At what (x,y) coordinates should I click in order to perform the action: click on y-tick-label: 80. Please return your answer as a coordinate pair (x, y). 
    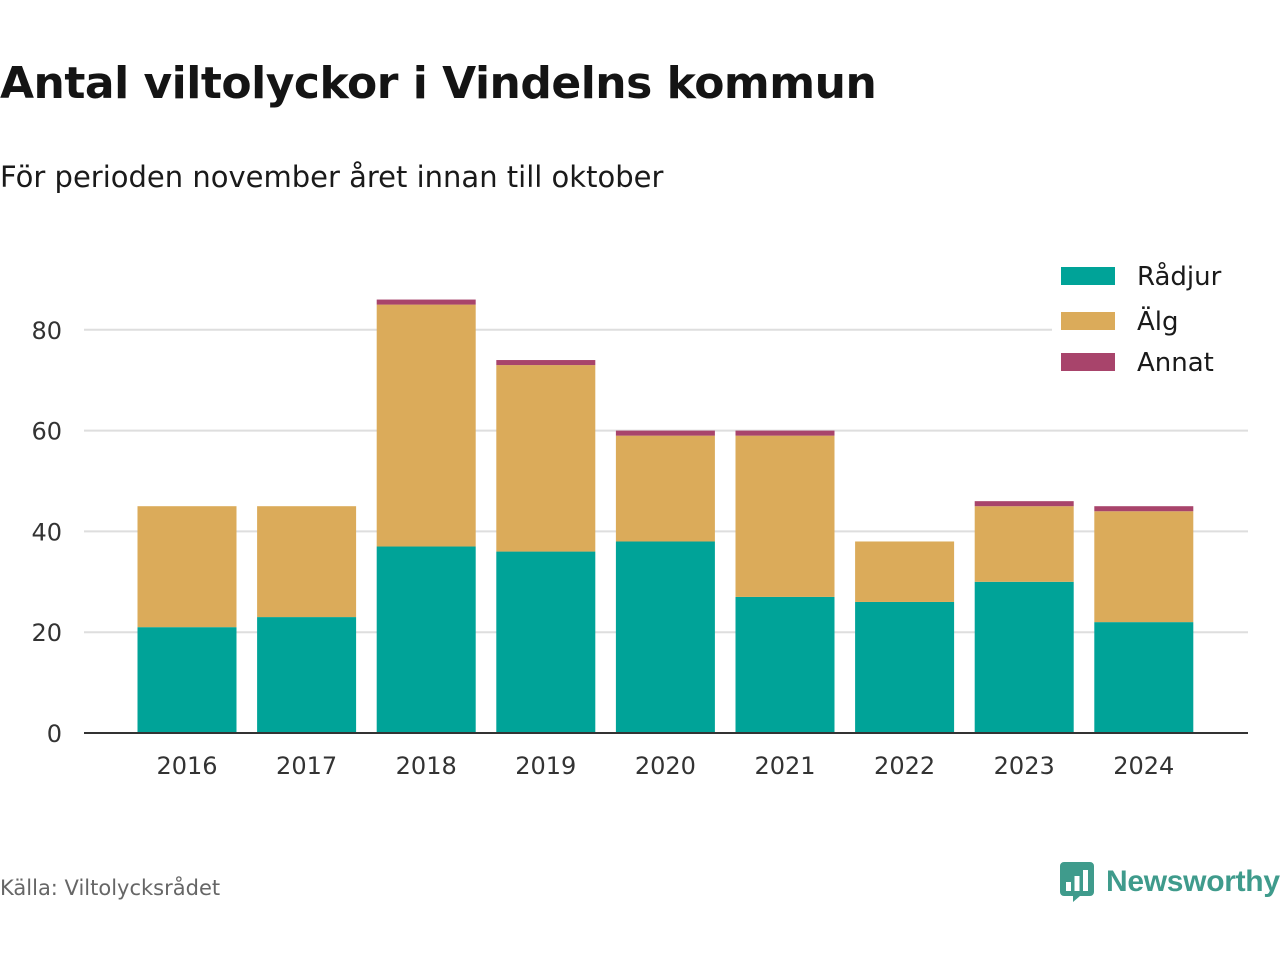
    Looking at the image, I should click on (46, 331).